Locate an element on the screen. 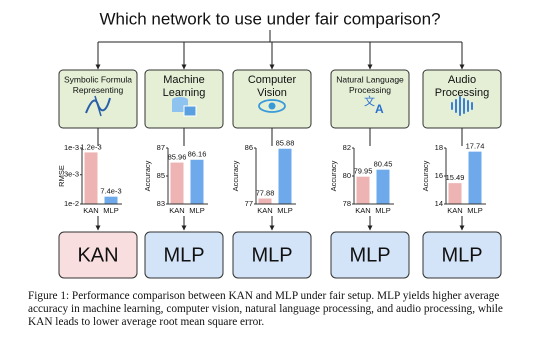  y-tick-label: 87 is located at coordinates (161, 147).